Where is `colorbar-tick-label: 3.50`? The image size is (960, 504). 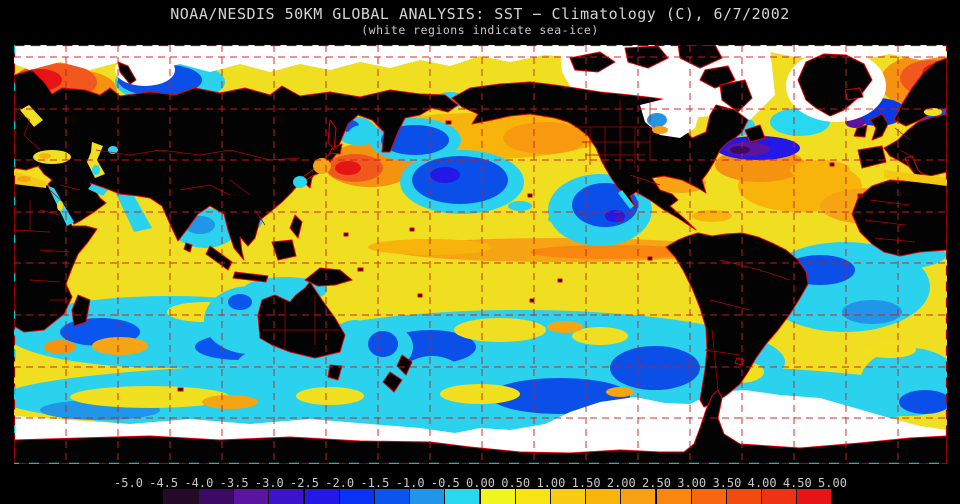
colorbar-tick-label: 3.50 is located at coordinates (727, 483).